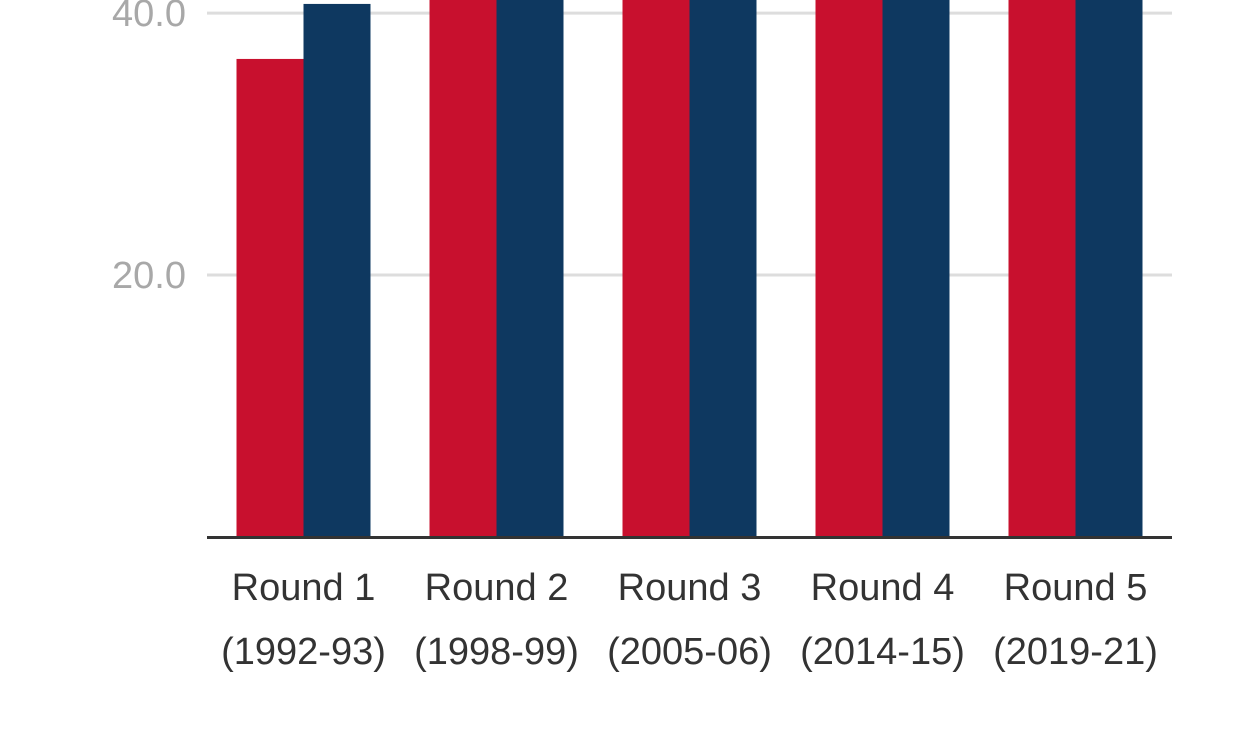 The width and height of the screenshot is (1240, 744). I want to click on x-tick-label-box: Round 1 (1992-93), so click(303, 620).